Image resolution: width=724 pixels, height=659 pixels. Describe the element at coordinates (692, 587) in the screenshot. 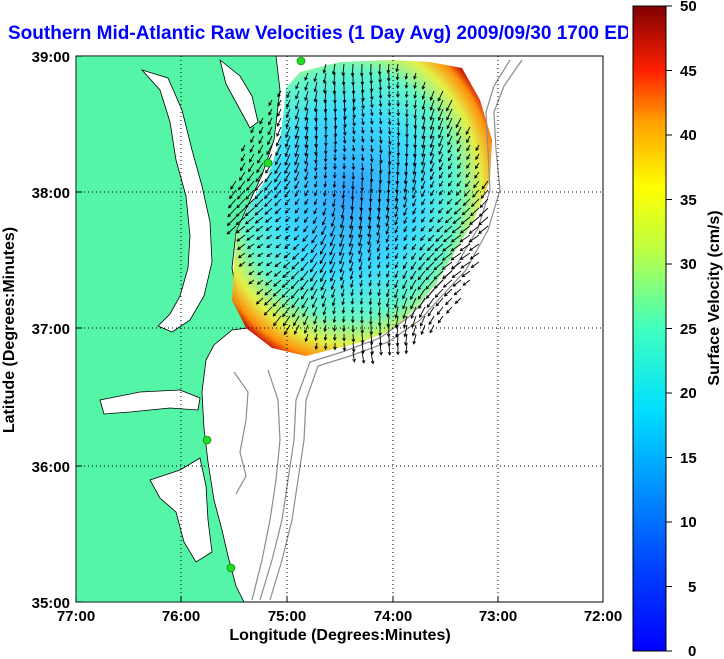

I see `colorbar-tick-label: 5` at that location.